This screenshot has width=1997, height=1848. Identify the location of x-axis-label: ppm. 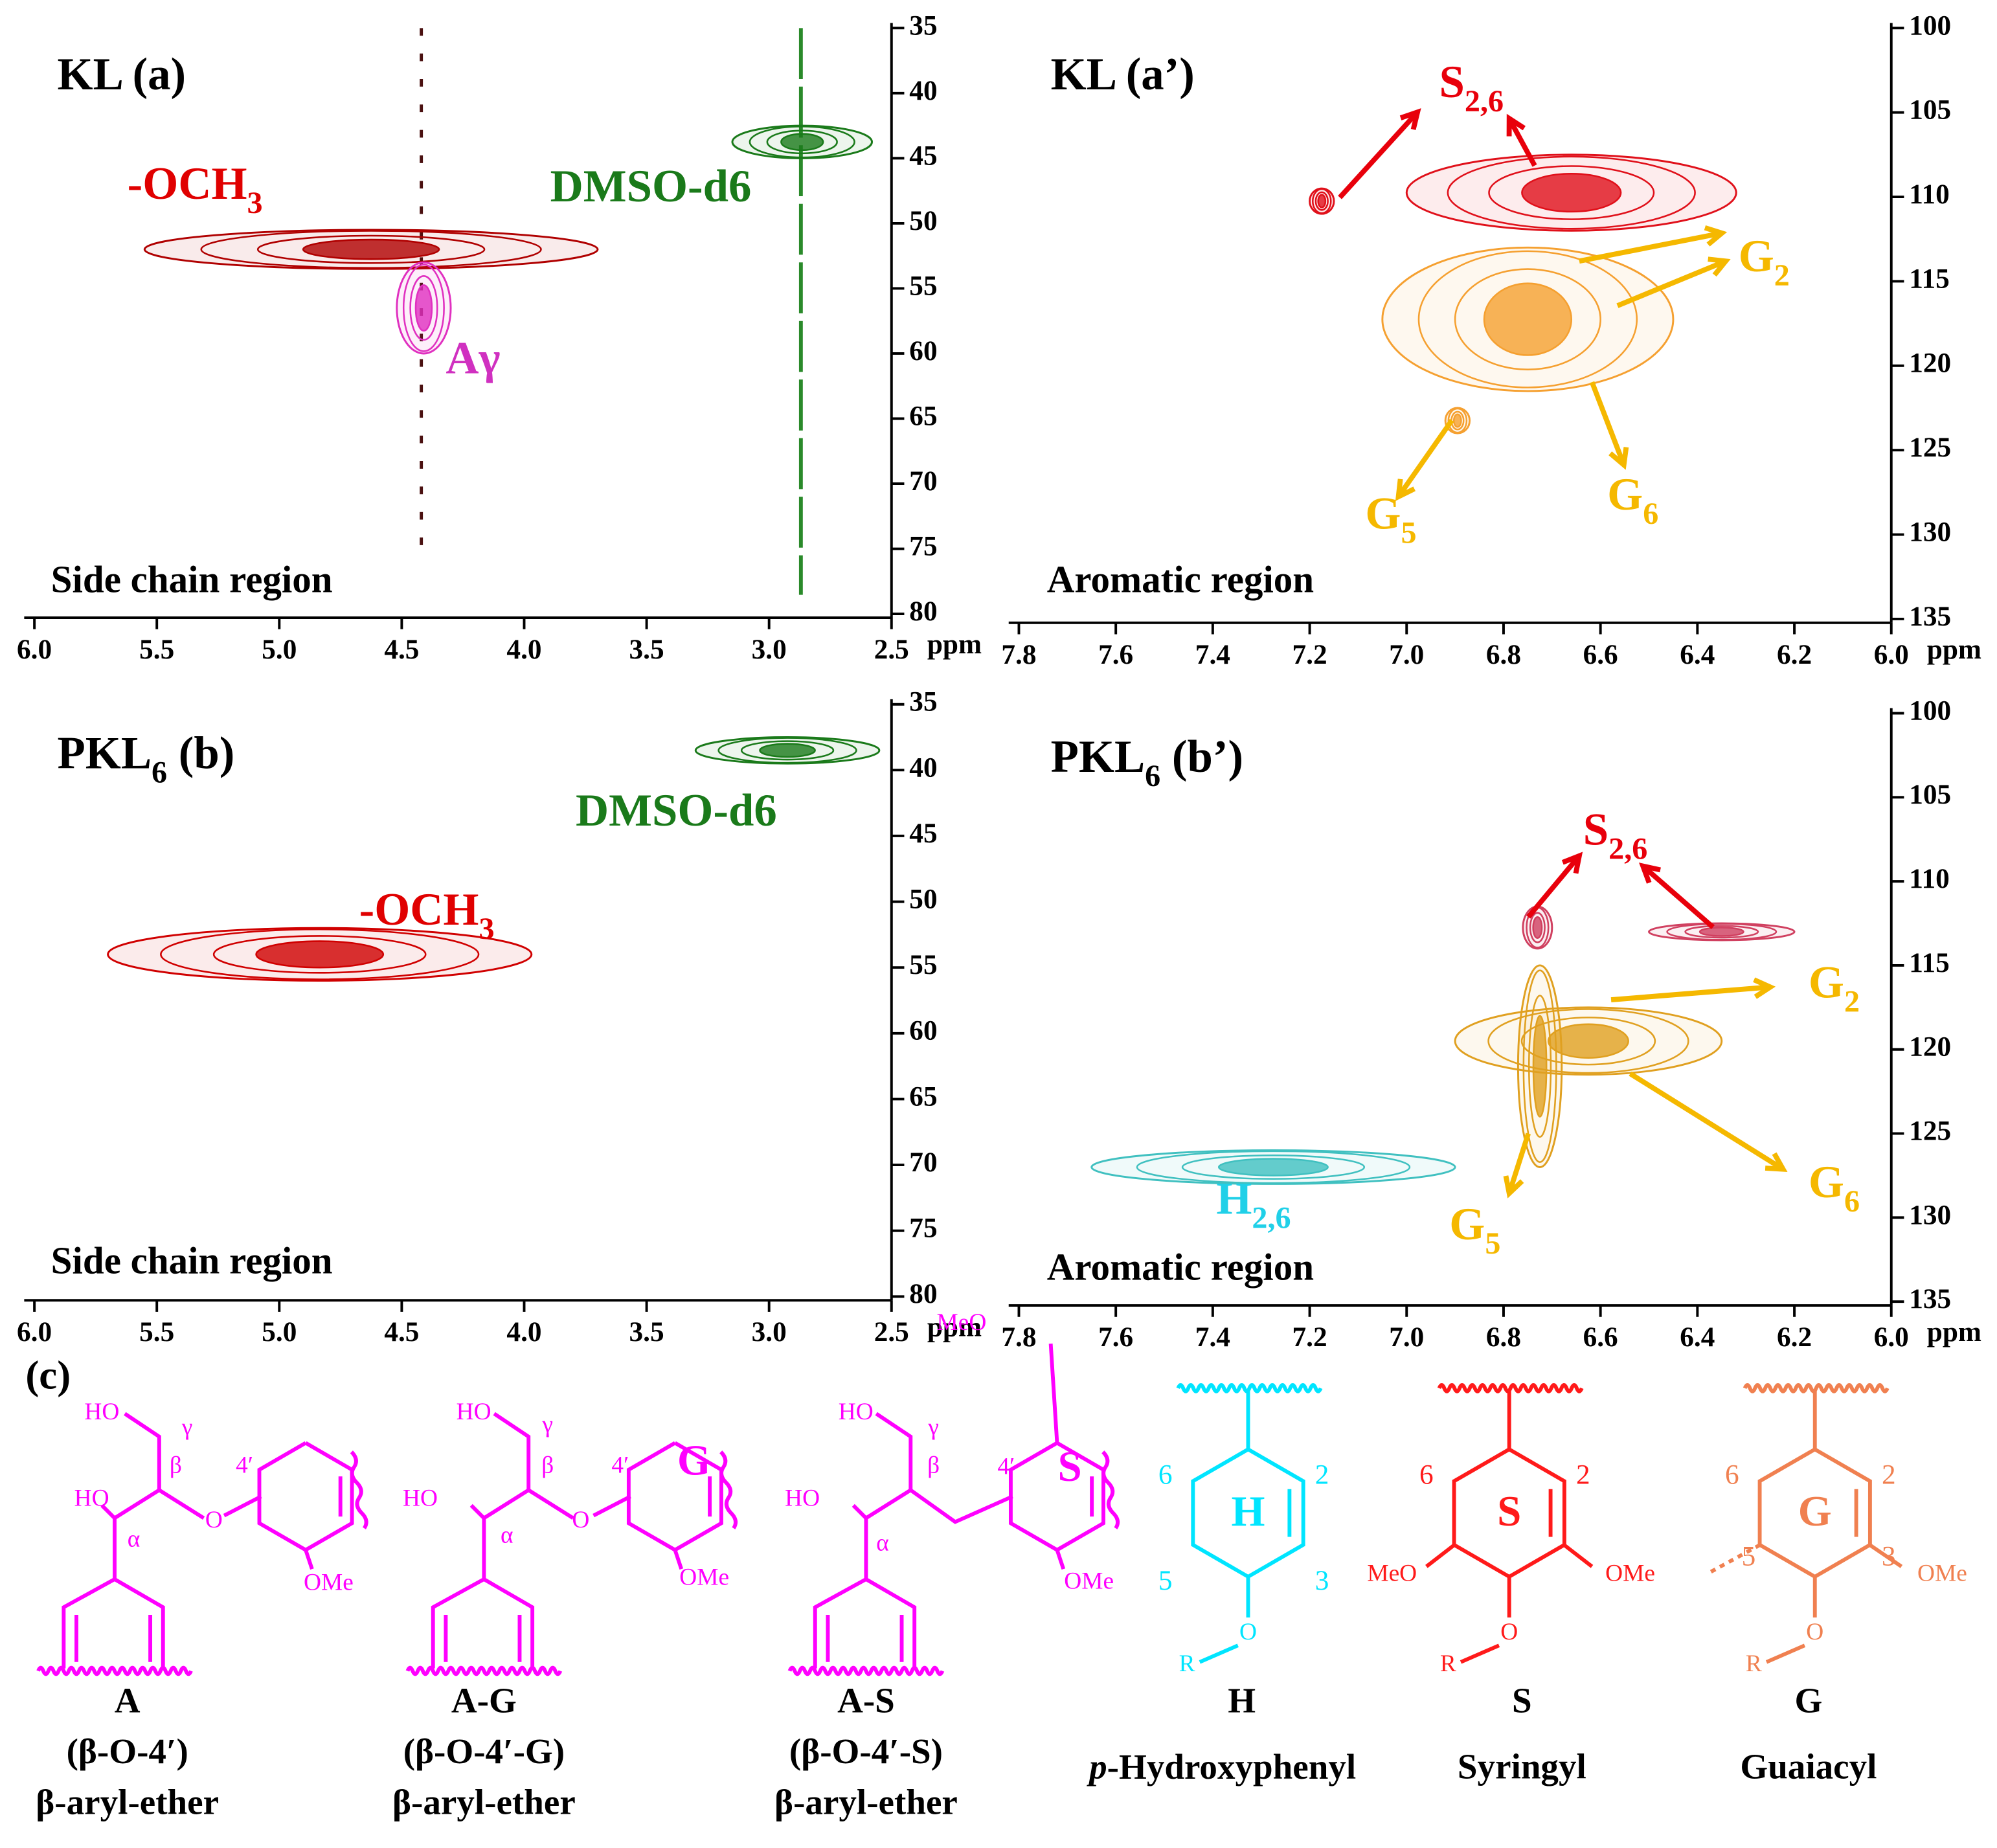
(1954, 649).